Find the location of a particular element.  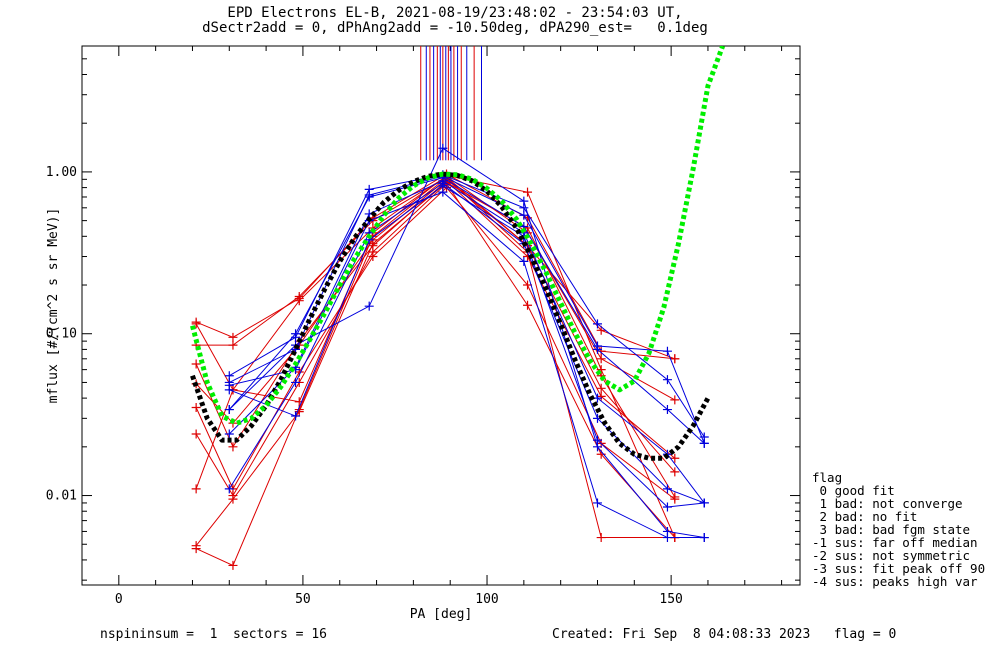

legend-title: flag is located at coordinates (827, 477).